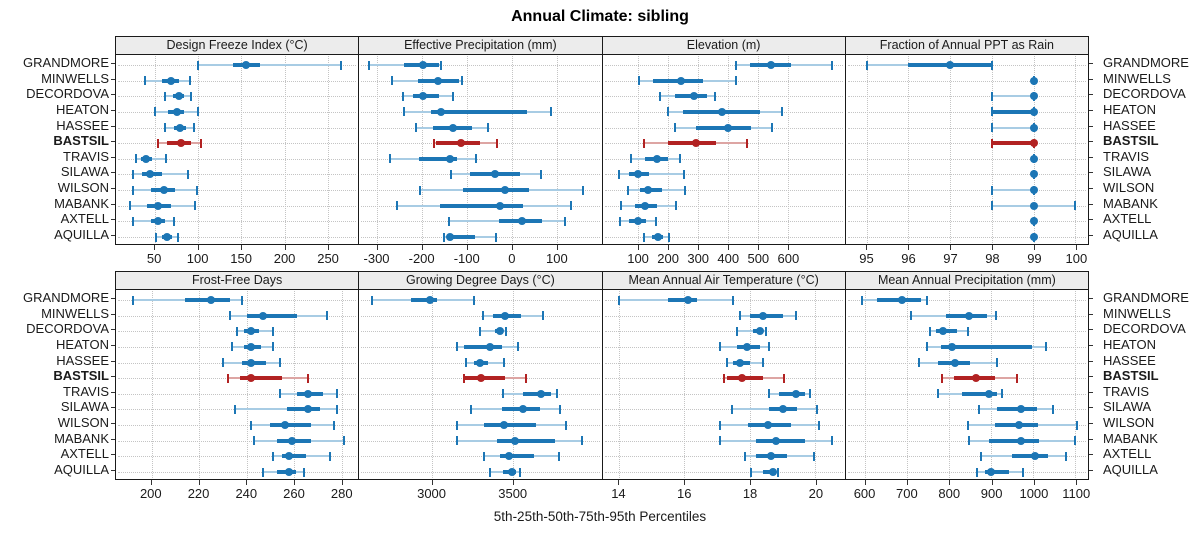 Image resolution: width=1200 pixels, height=550 pixels. What do you see at coordinates (723, 140) in the screenshot?
I see `panel: Elevation (m)` at bounding box center [723, 140].